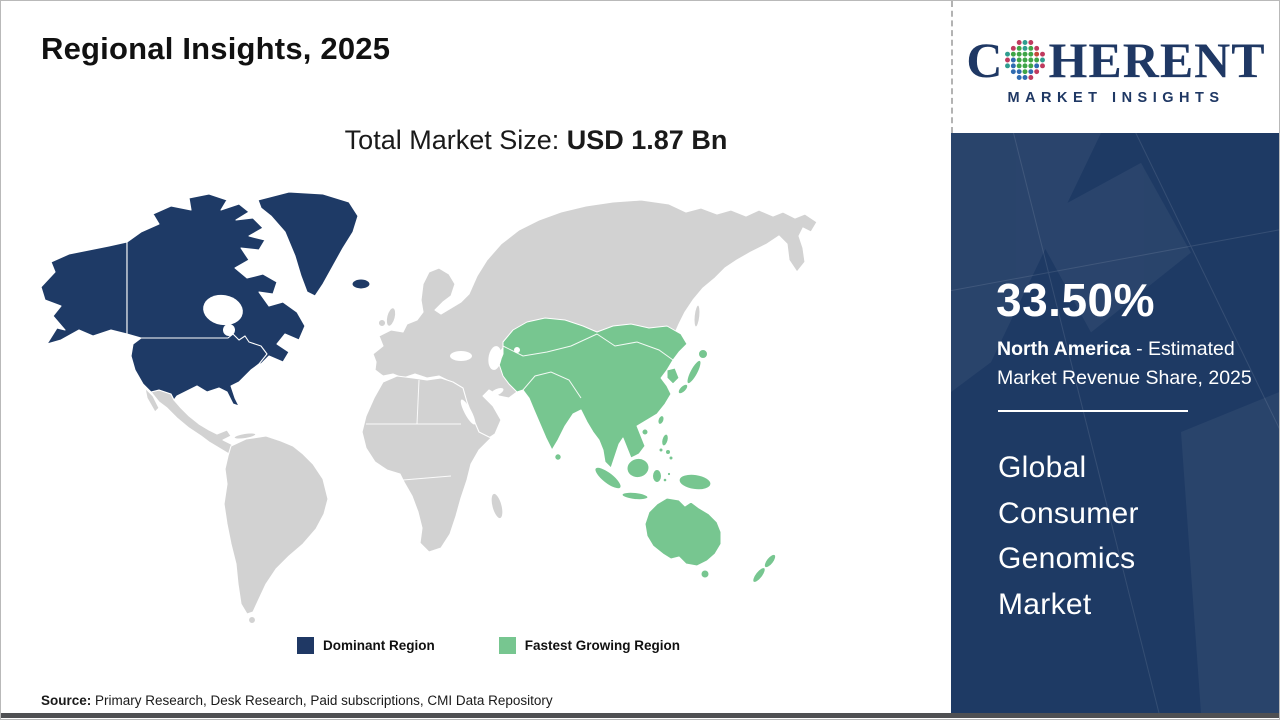  Describe the element at coordinates (640, 715) in the screenshot. I see `bottom-edge-strip` at that location.